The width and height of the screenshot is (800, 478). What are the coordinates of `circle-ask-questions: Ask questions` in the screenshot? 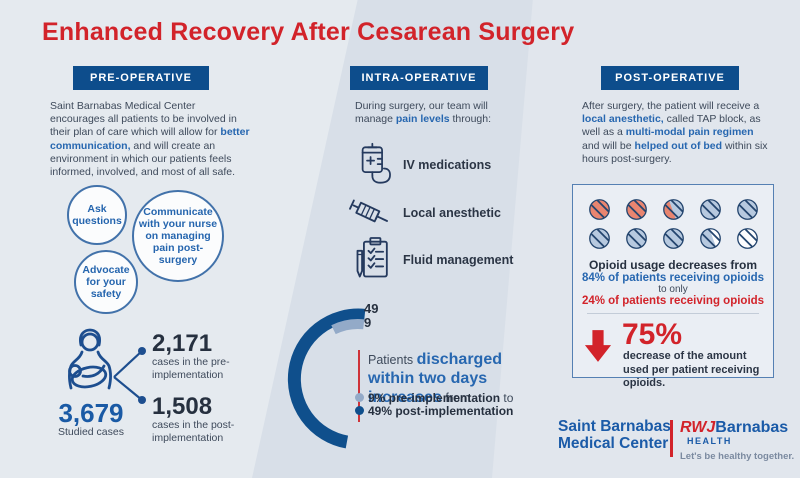 It's located at (97, 215).